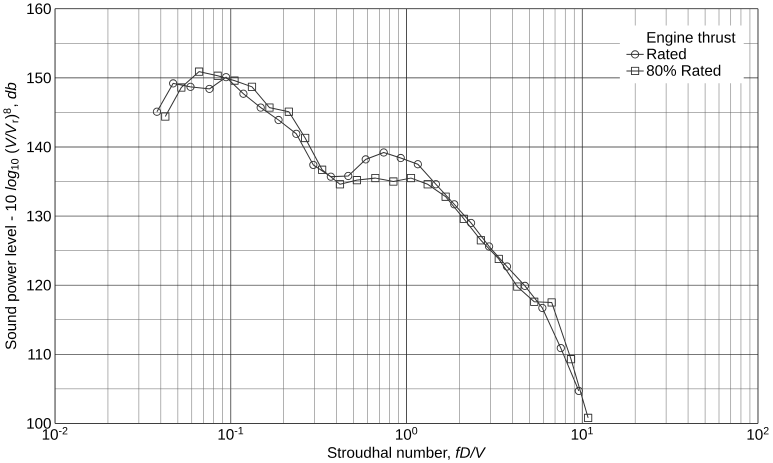  Describe the element at coordinates (231, 433) in the screenshot. I see `x-tick-label: 10$^{-1}$` at that location.